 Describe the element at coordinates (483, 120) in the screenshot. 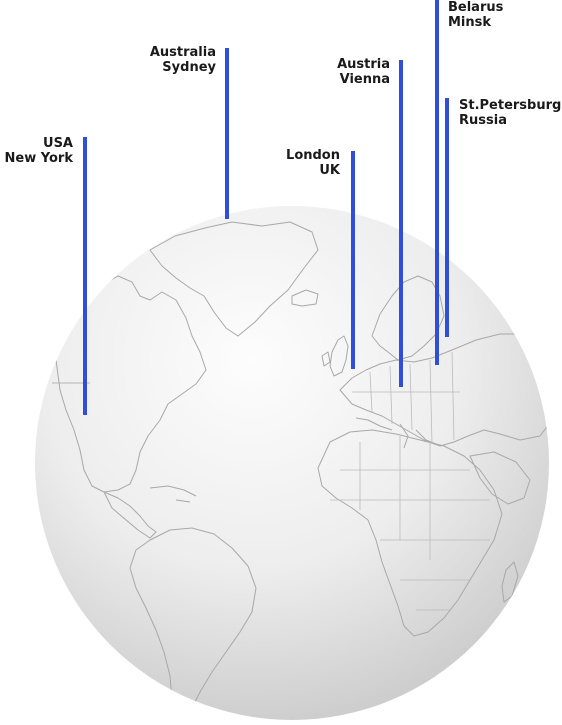

I see `label-stpetersburg-country: Russia` at that location.